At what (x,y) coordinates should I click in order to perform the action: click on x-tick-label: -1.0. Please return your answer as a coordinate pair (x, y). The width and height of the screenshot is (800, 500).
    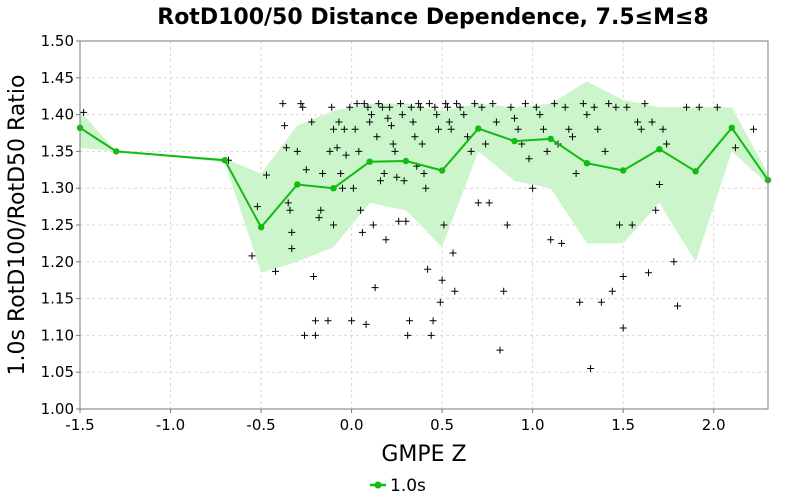
    Looking at the image, I should click on (170, 425).